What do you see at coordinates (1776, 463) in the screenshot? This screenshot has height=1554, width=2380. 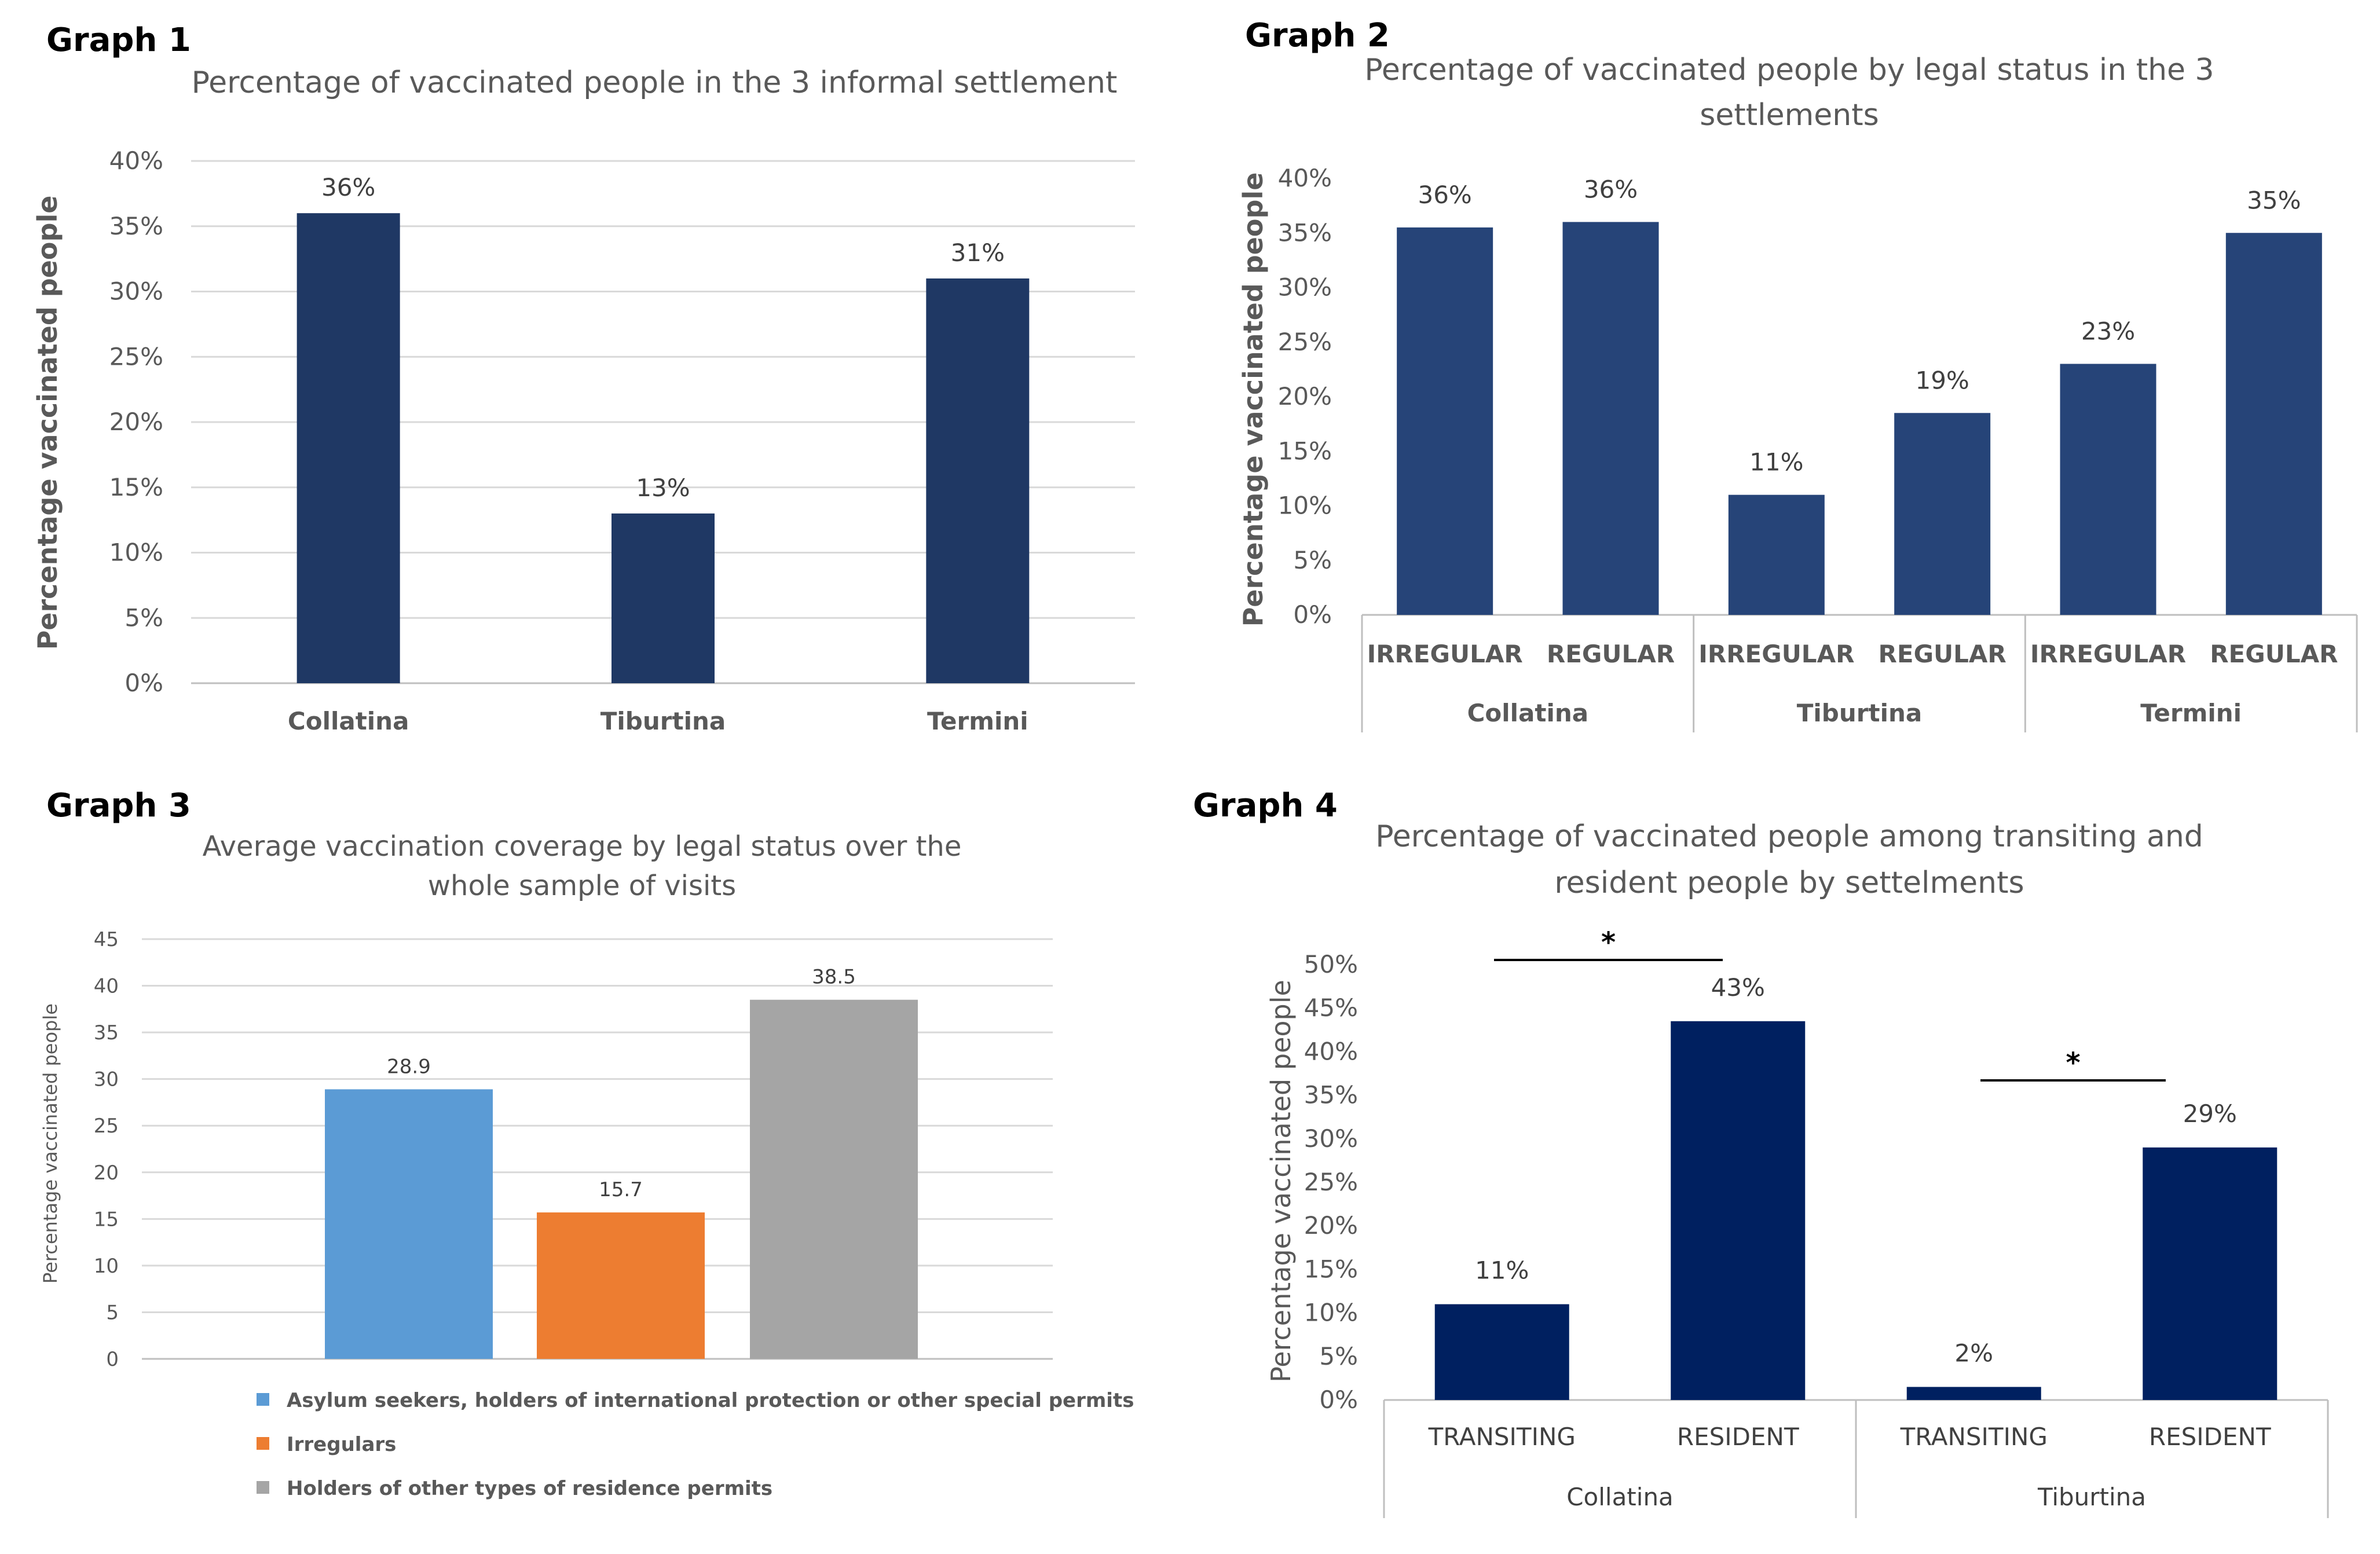 I see `graph2-data-label: 11%` at bounding box center [1776, 463].